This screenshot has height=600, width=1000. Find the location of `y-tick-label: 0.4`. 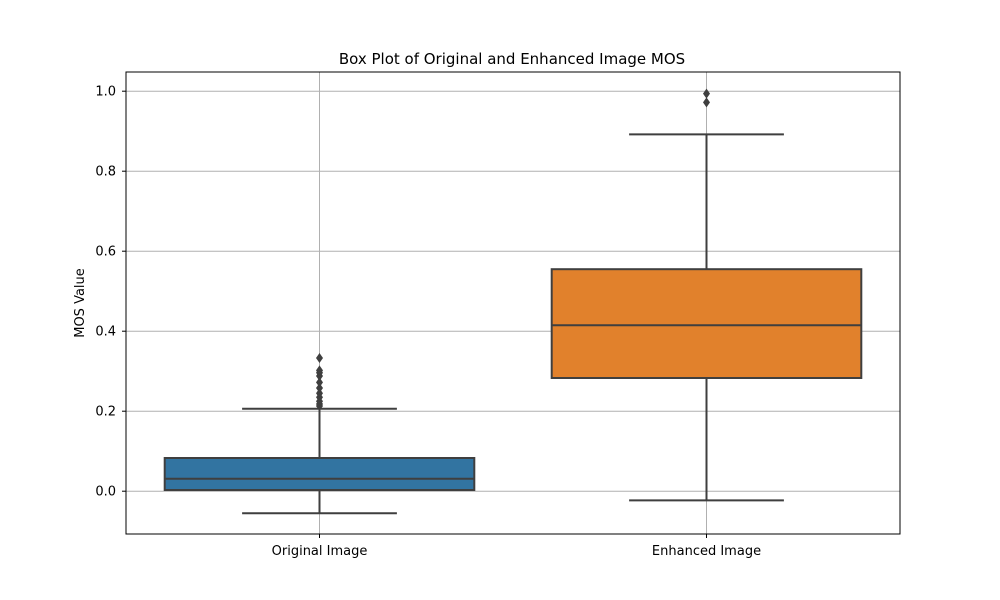

y-tick-label: 0.4 is located at coordinates (105, 332).